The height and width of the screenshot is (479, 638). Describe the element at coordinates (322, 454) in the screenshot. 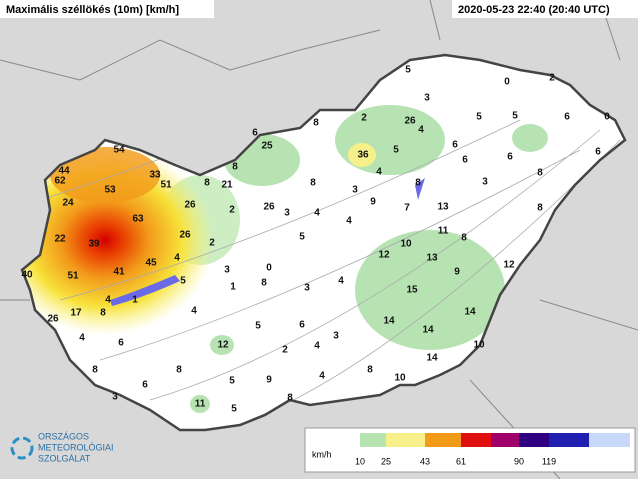

I see `legend-unit: km/h` at that location.